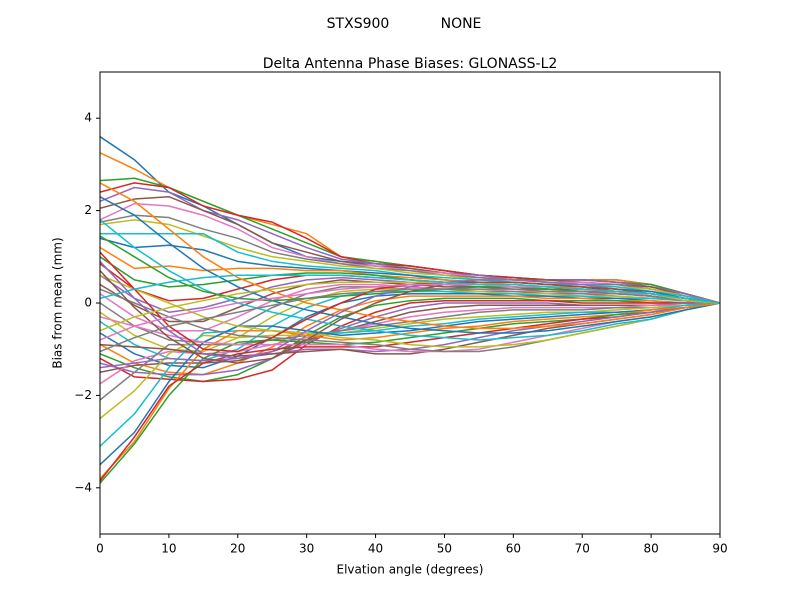 The image size is (800, 604). I want to click on x-axis: 0 10 20 30 40 50 60 70 80 90, so click(412, 545).